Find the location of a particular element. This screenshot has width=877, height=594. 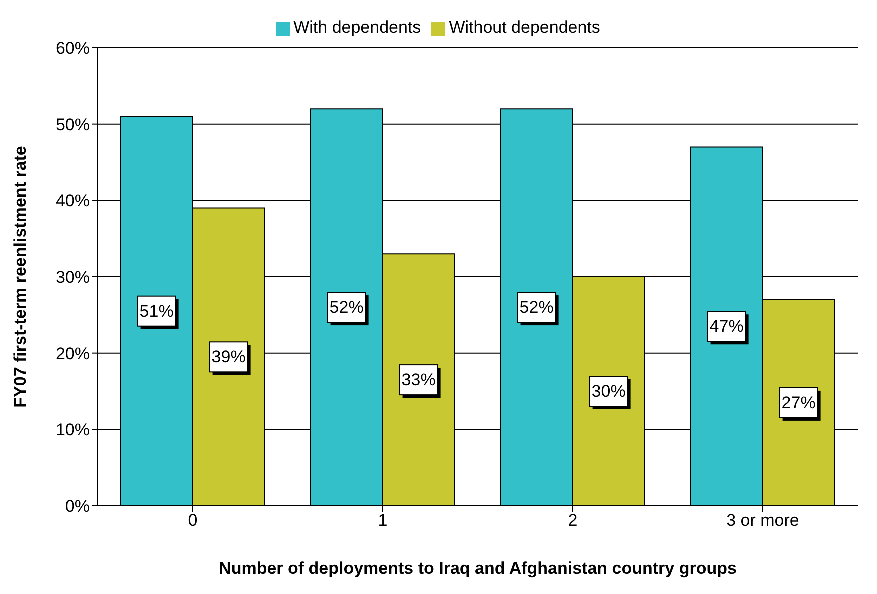

x-tick-label: 2 is located at coordinates (573, 520).